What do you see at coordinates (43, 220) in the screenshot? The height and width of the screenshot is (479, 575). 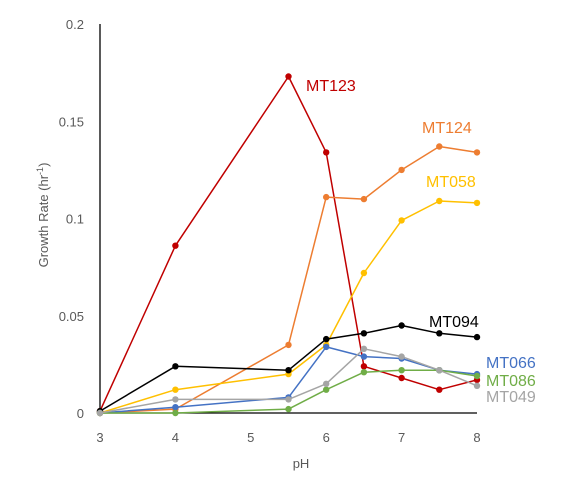 I see `y-axis-title-main: Growth Rate (hr` at bounding box center [43, 220].